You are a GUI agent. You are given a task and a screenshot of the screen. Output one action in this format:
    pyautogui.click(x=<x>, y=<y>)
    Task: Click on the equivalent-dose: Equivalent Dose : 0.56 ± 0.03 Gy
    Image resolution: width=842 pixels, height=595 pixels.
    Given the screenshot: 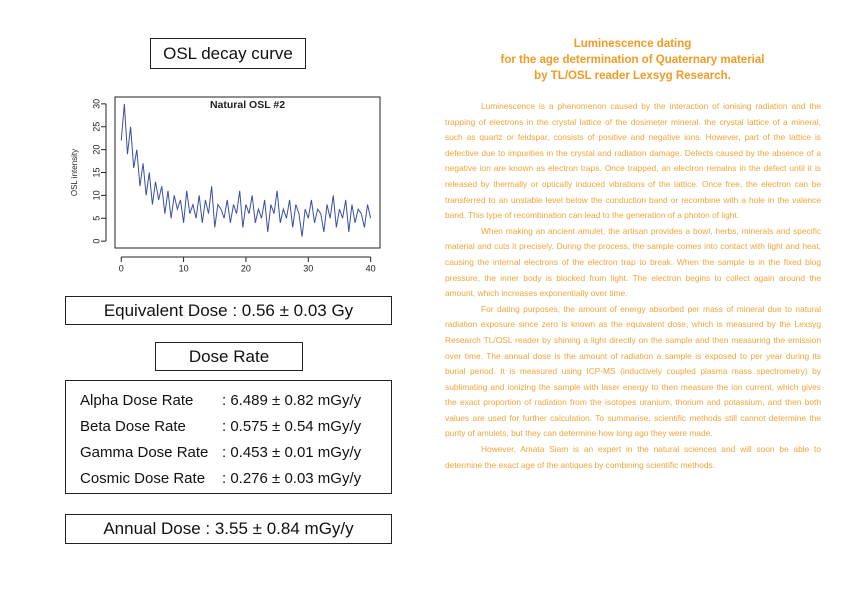 What is the action you would take?
    pyautogui.click(x=228, y=310)
    